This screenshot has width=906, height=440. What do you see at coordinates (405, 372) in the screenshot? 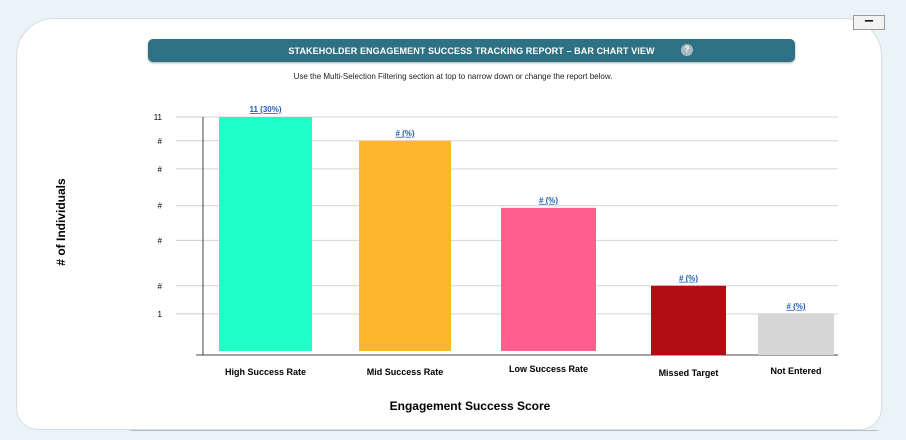
I see `x-category-label: Mid Success Rate` at bounding box center [405, 372].